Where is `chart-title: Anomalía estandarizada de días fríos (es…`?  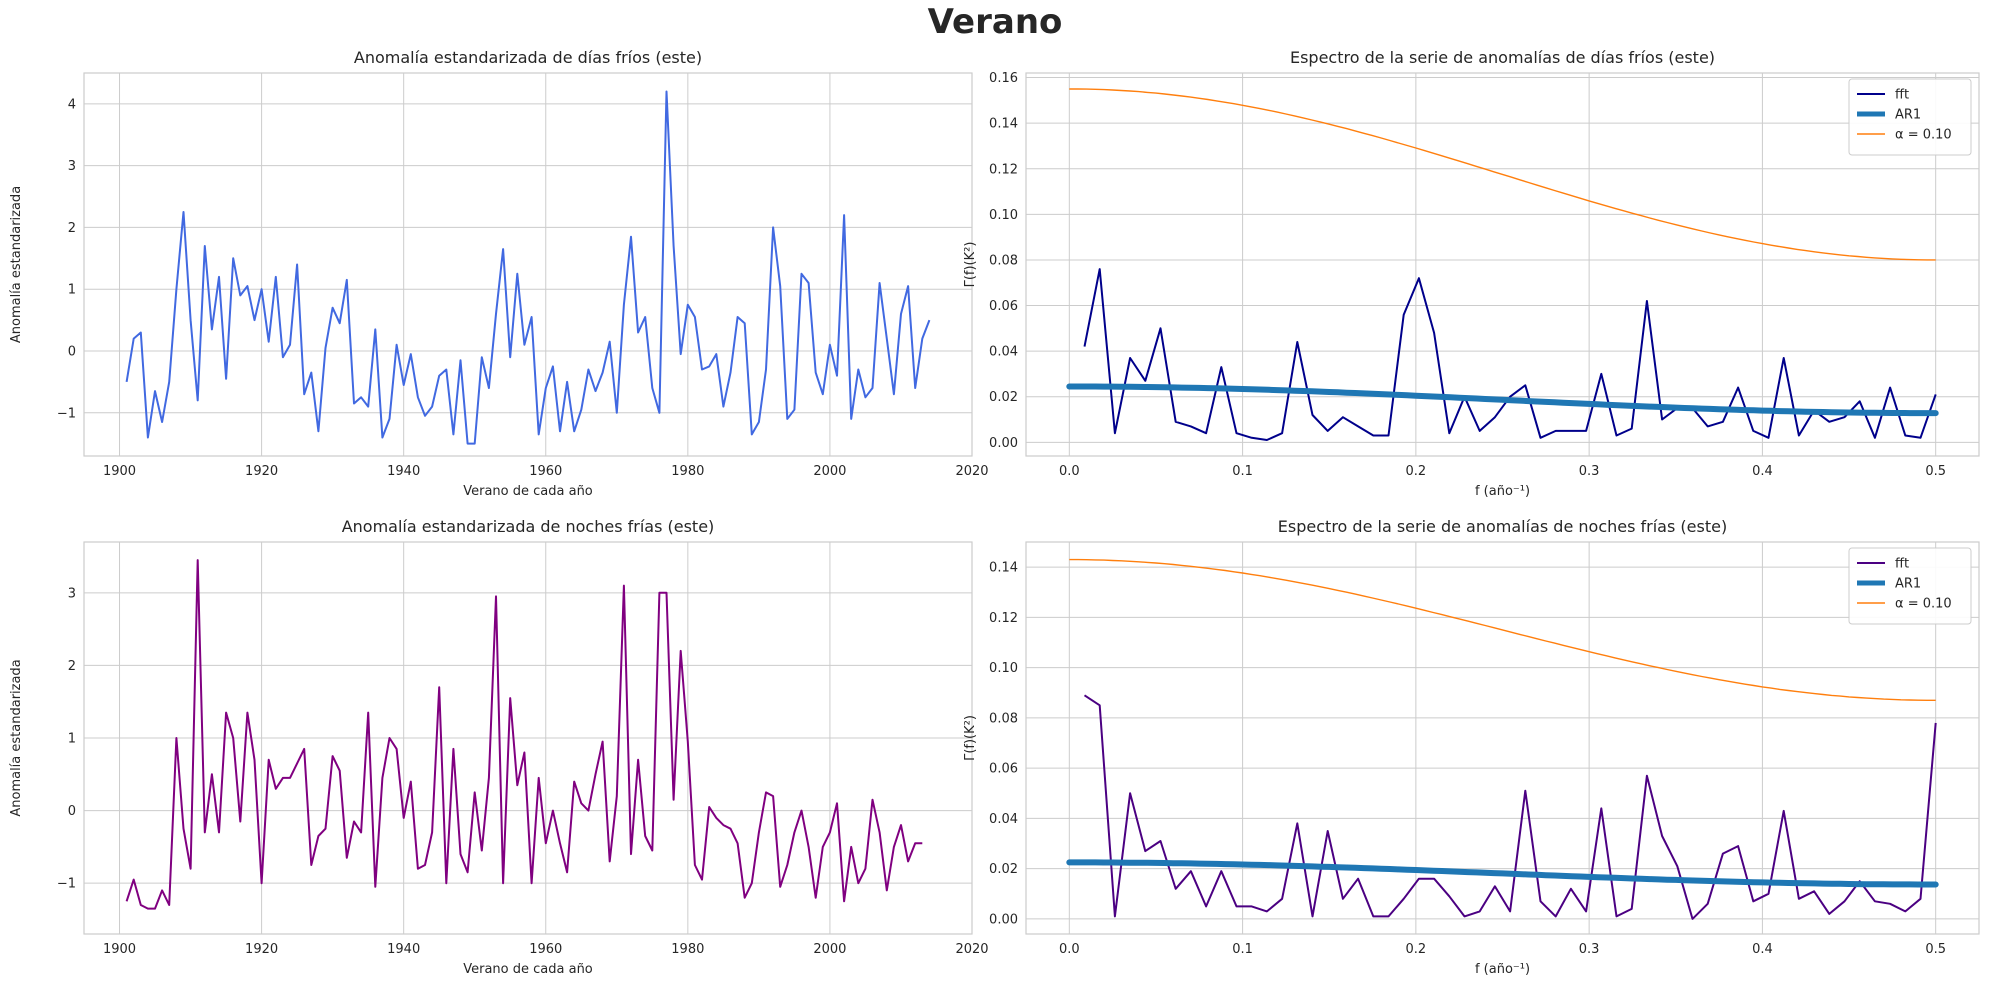 chart-title: Anomalía estandarizada de días fríos (es… is located at coordinates (528, 57).